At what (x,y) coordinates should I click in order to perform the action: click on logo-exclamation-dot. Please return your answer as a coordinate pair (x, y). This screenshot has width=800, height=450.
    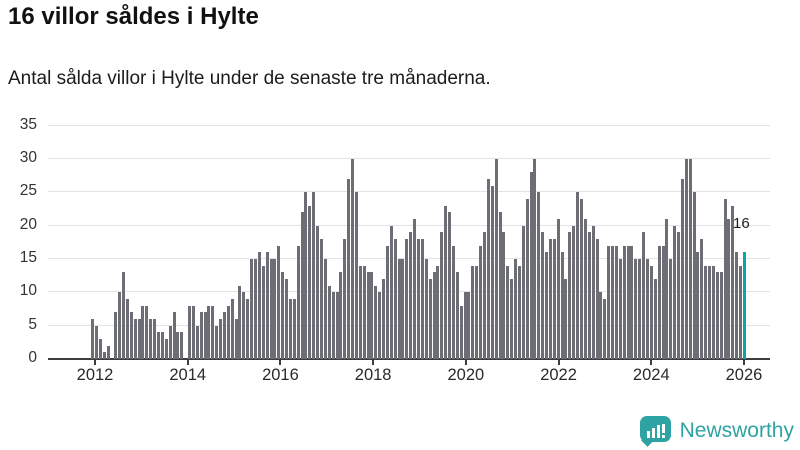
    Looking at the image, I should click on (663, 436).